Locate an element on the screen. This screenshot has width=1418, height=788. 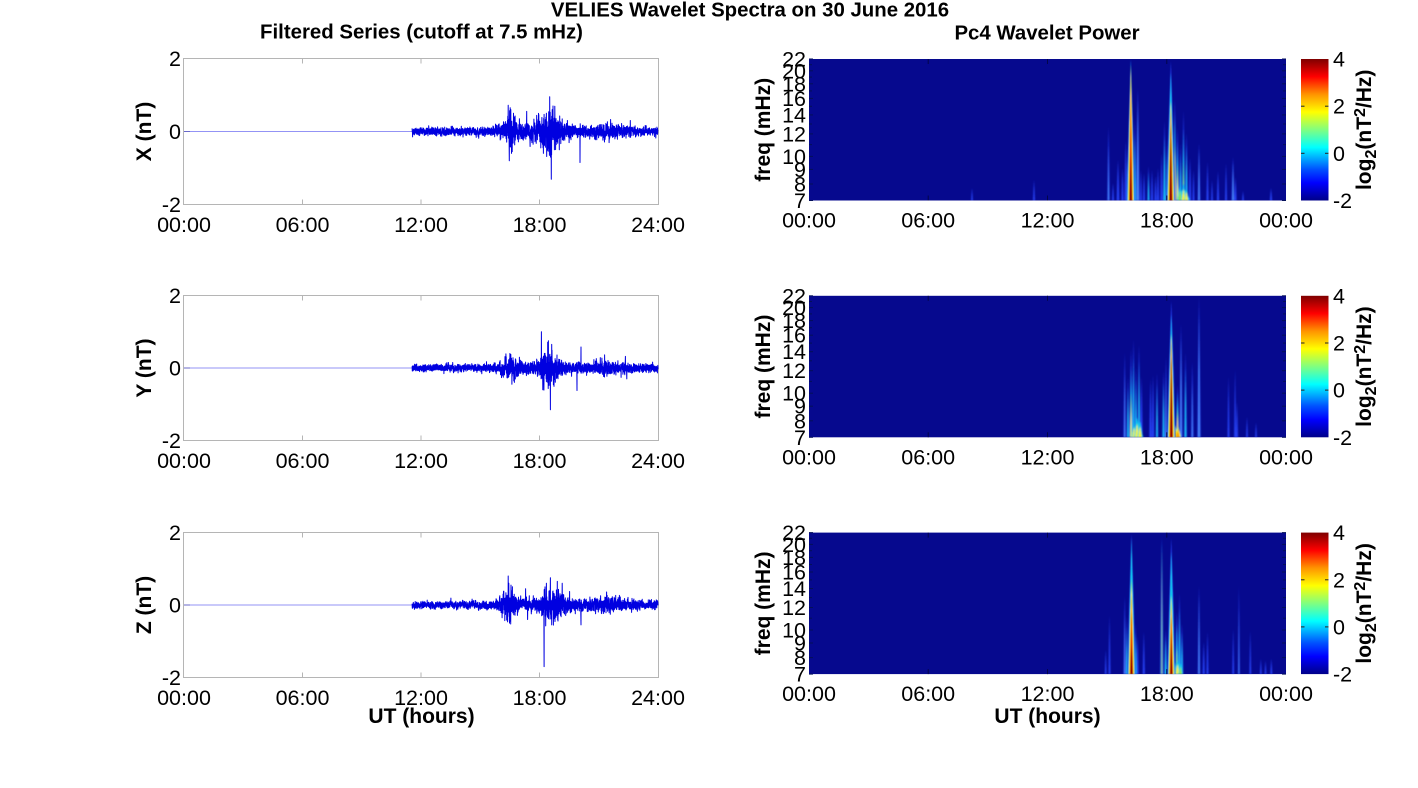
svg-text:Filtered Series (cutoff at 7.5: Filtered Series (cutoff at 7.5 mHz) is located at coordinates (421, 33).